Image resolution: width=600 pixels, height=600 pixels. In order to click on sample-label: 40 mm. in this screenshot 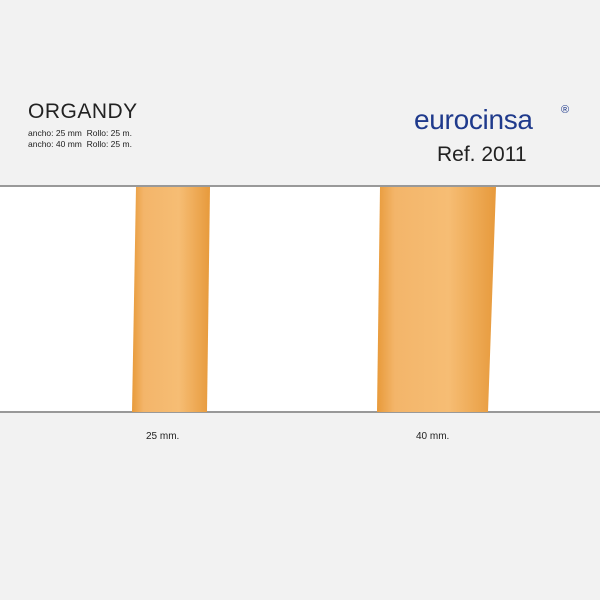, I will do `click(433, 436)`.